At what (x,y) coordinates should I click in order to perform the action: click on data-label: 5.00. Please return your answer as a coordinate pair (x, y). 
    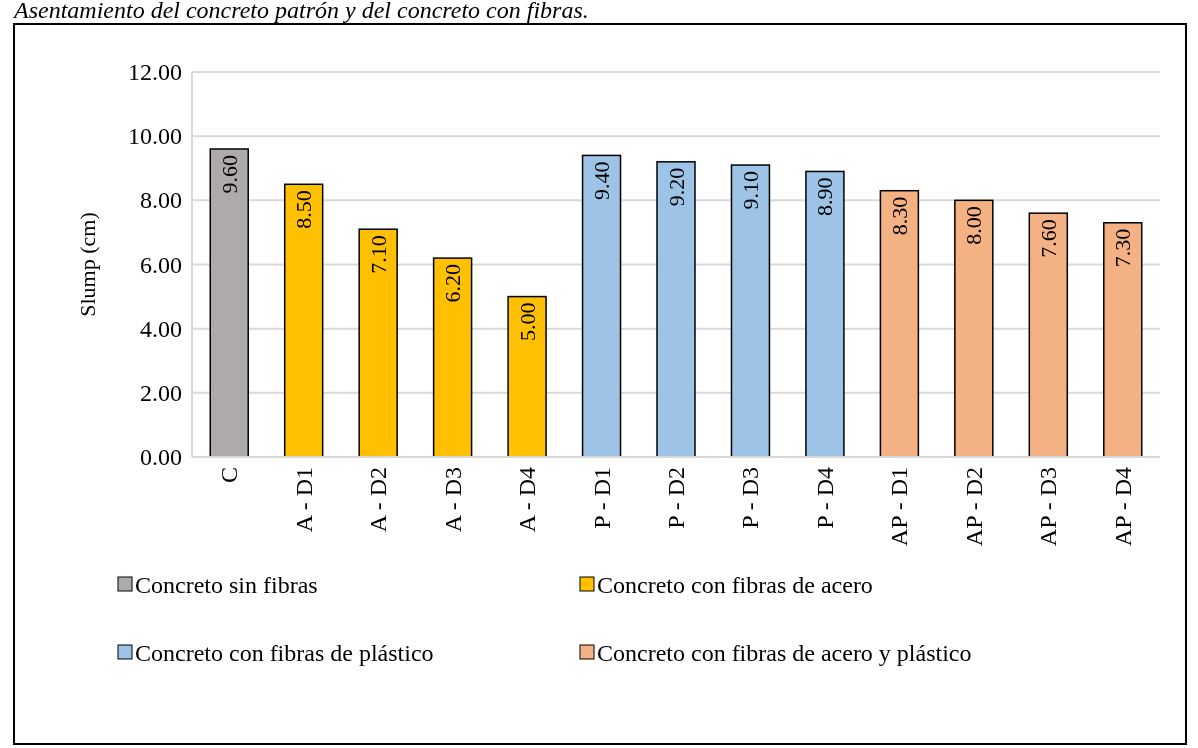
    Looking at the image, I should click on (527, 322).